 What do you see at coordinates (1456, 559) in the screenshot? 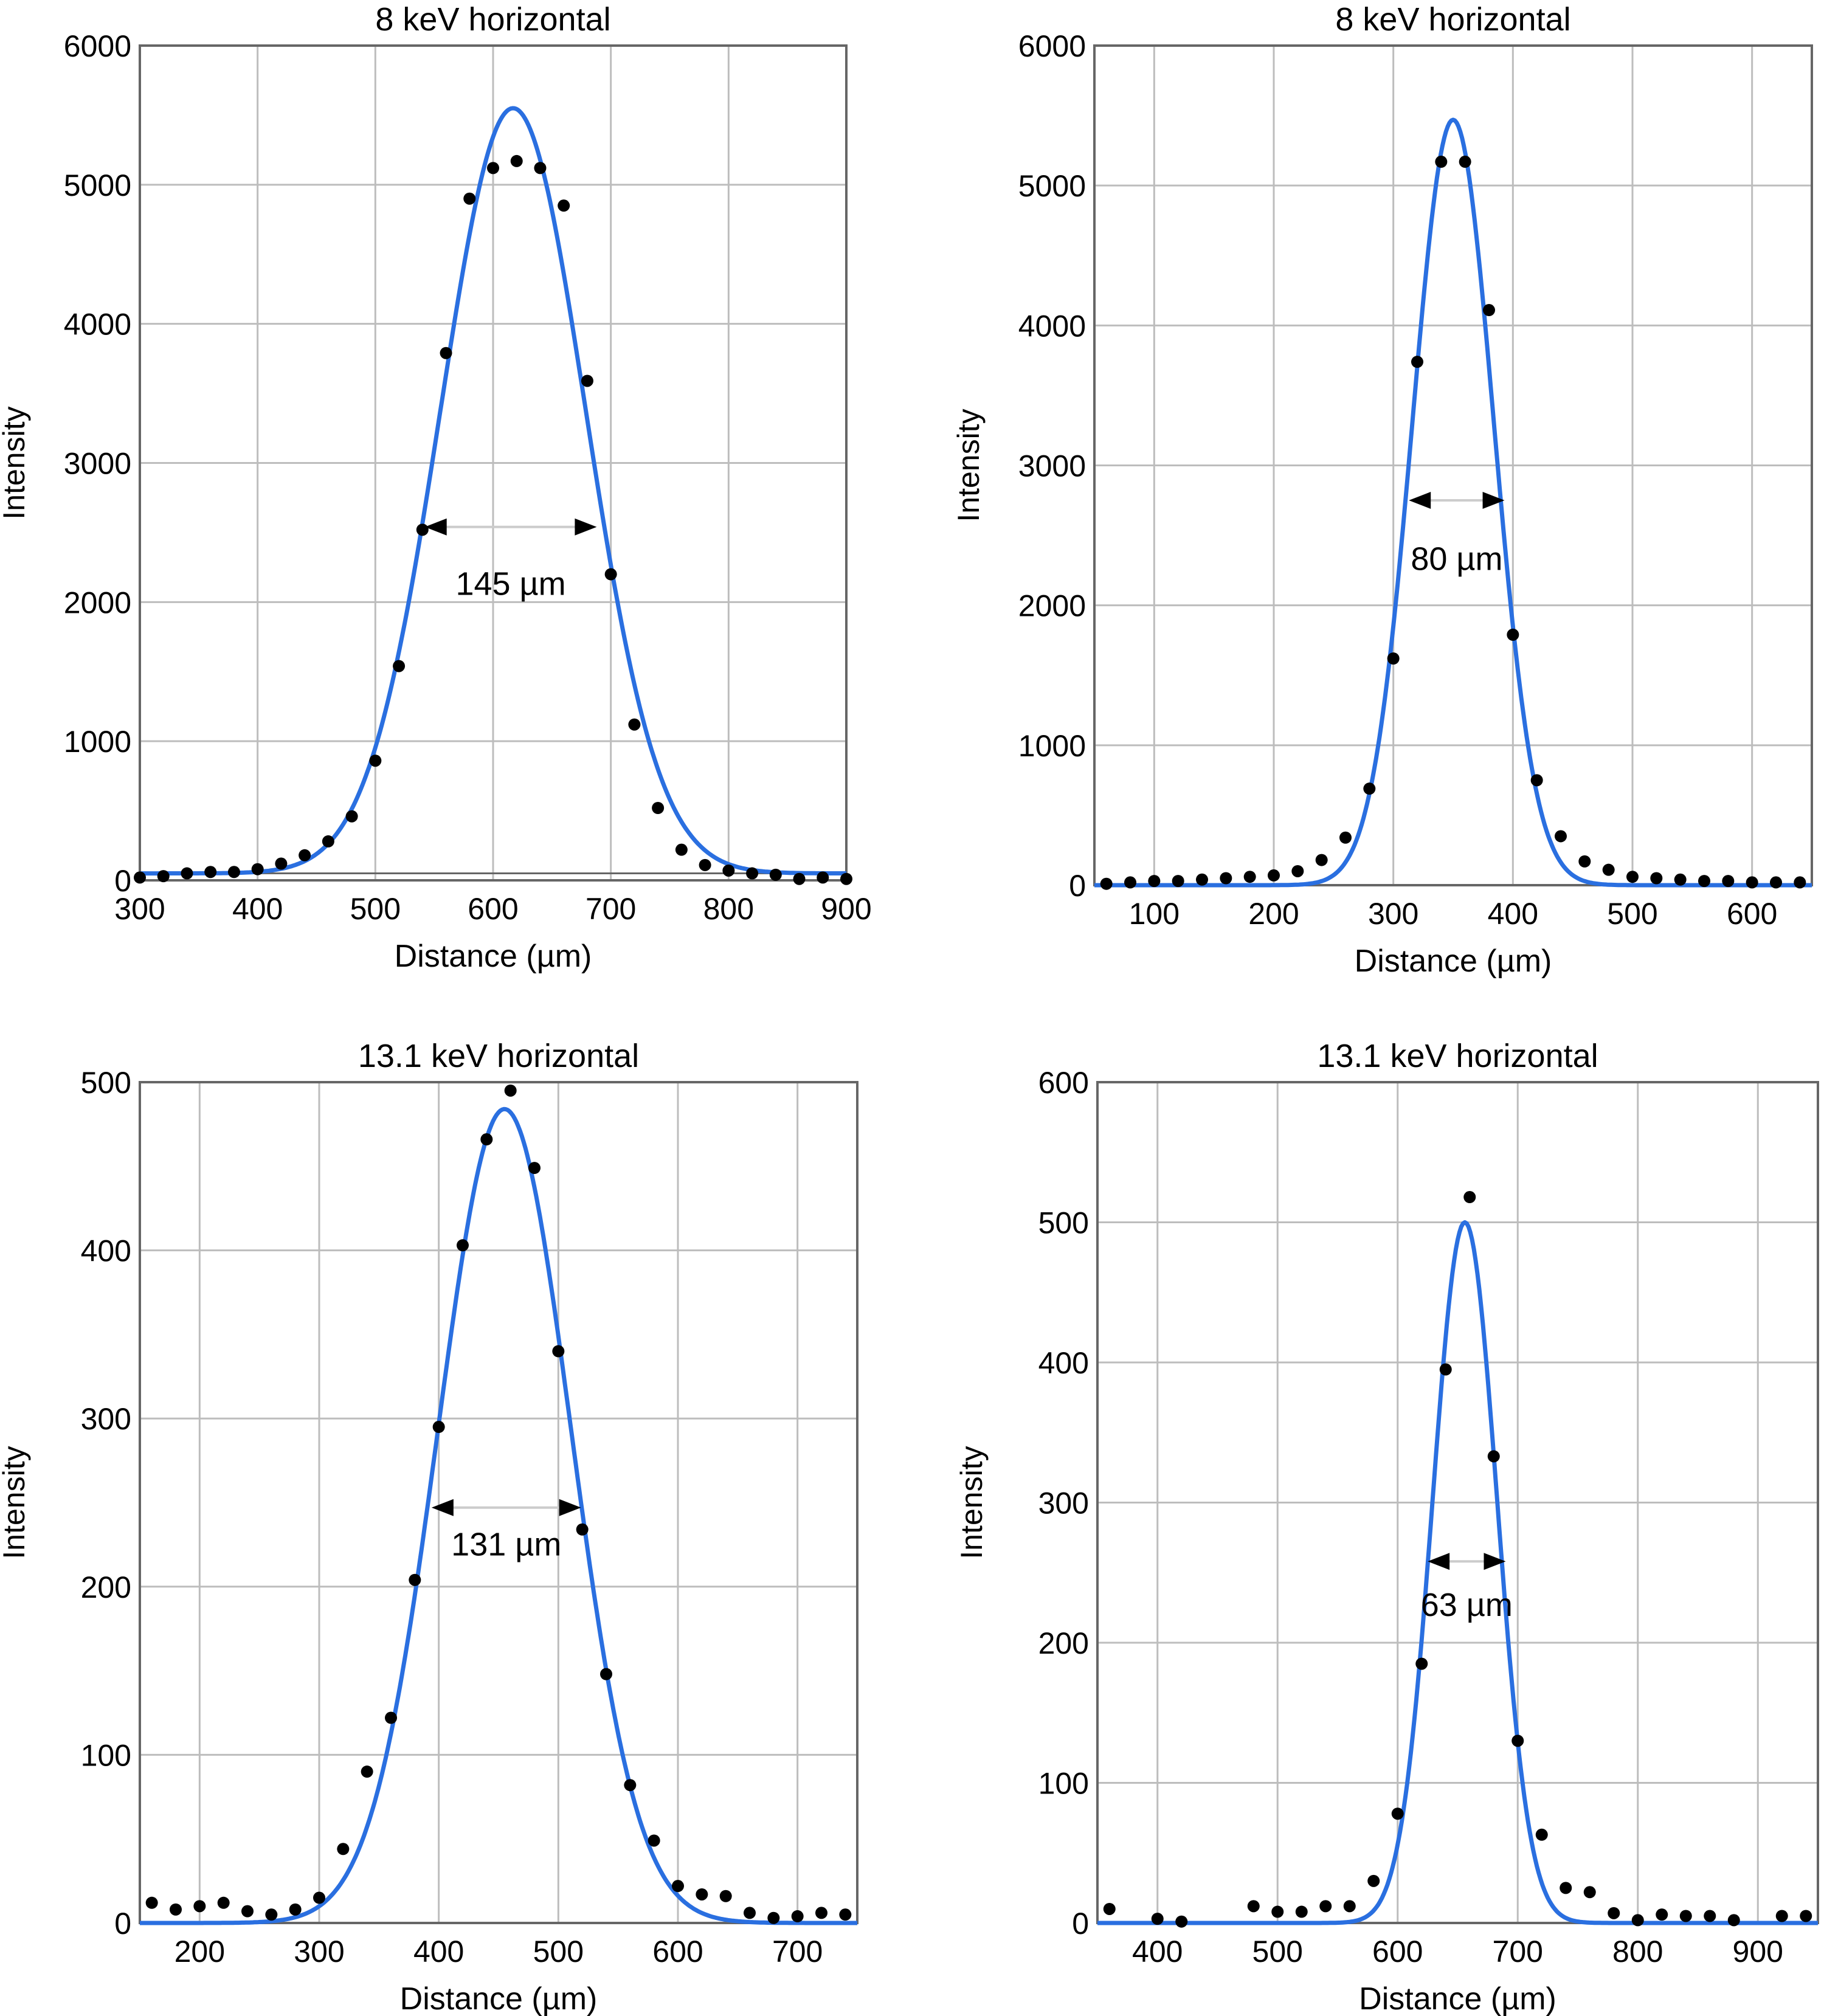
I see `fwhm-label: 80 µm` at bounding box center [1456, 559].